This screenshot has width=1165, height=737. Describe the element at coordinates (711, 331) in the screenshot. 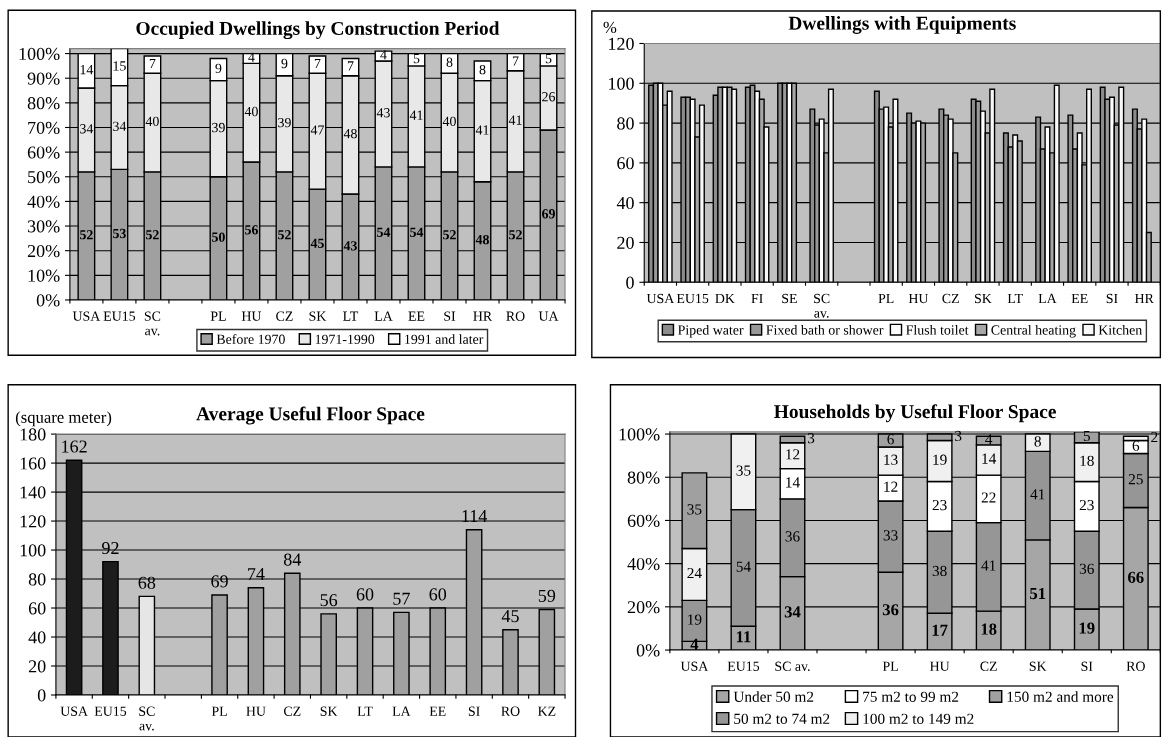

I see `legend-label: Piped water` at that location.